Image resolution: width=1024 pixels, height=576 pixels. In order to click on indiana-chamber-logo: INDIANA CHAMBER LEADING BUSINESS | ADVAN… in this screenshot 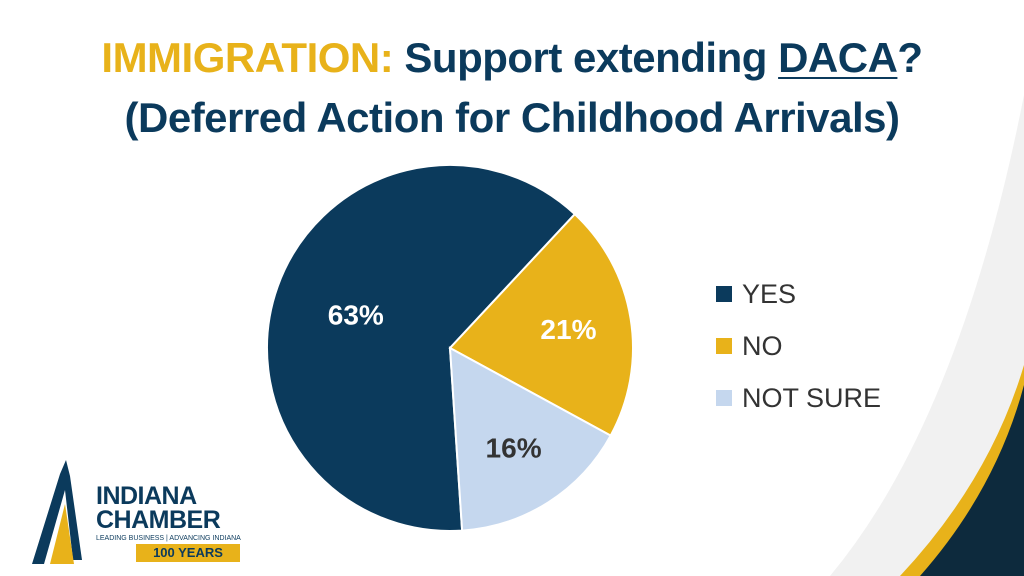, I will do `click(143, 513)`.